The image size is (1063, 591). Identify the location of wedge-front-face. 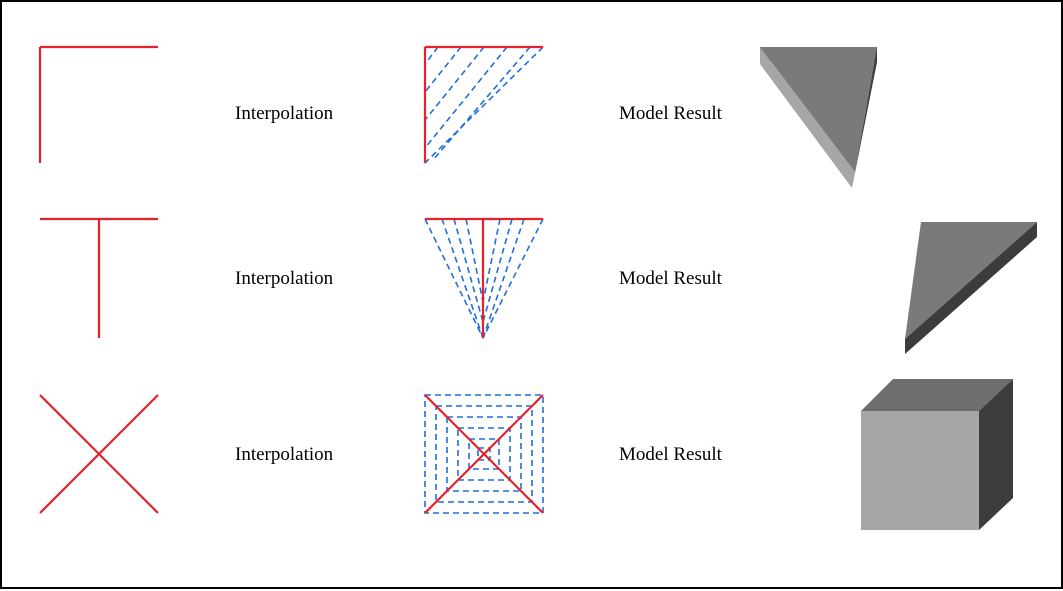
(818, 109).